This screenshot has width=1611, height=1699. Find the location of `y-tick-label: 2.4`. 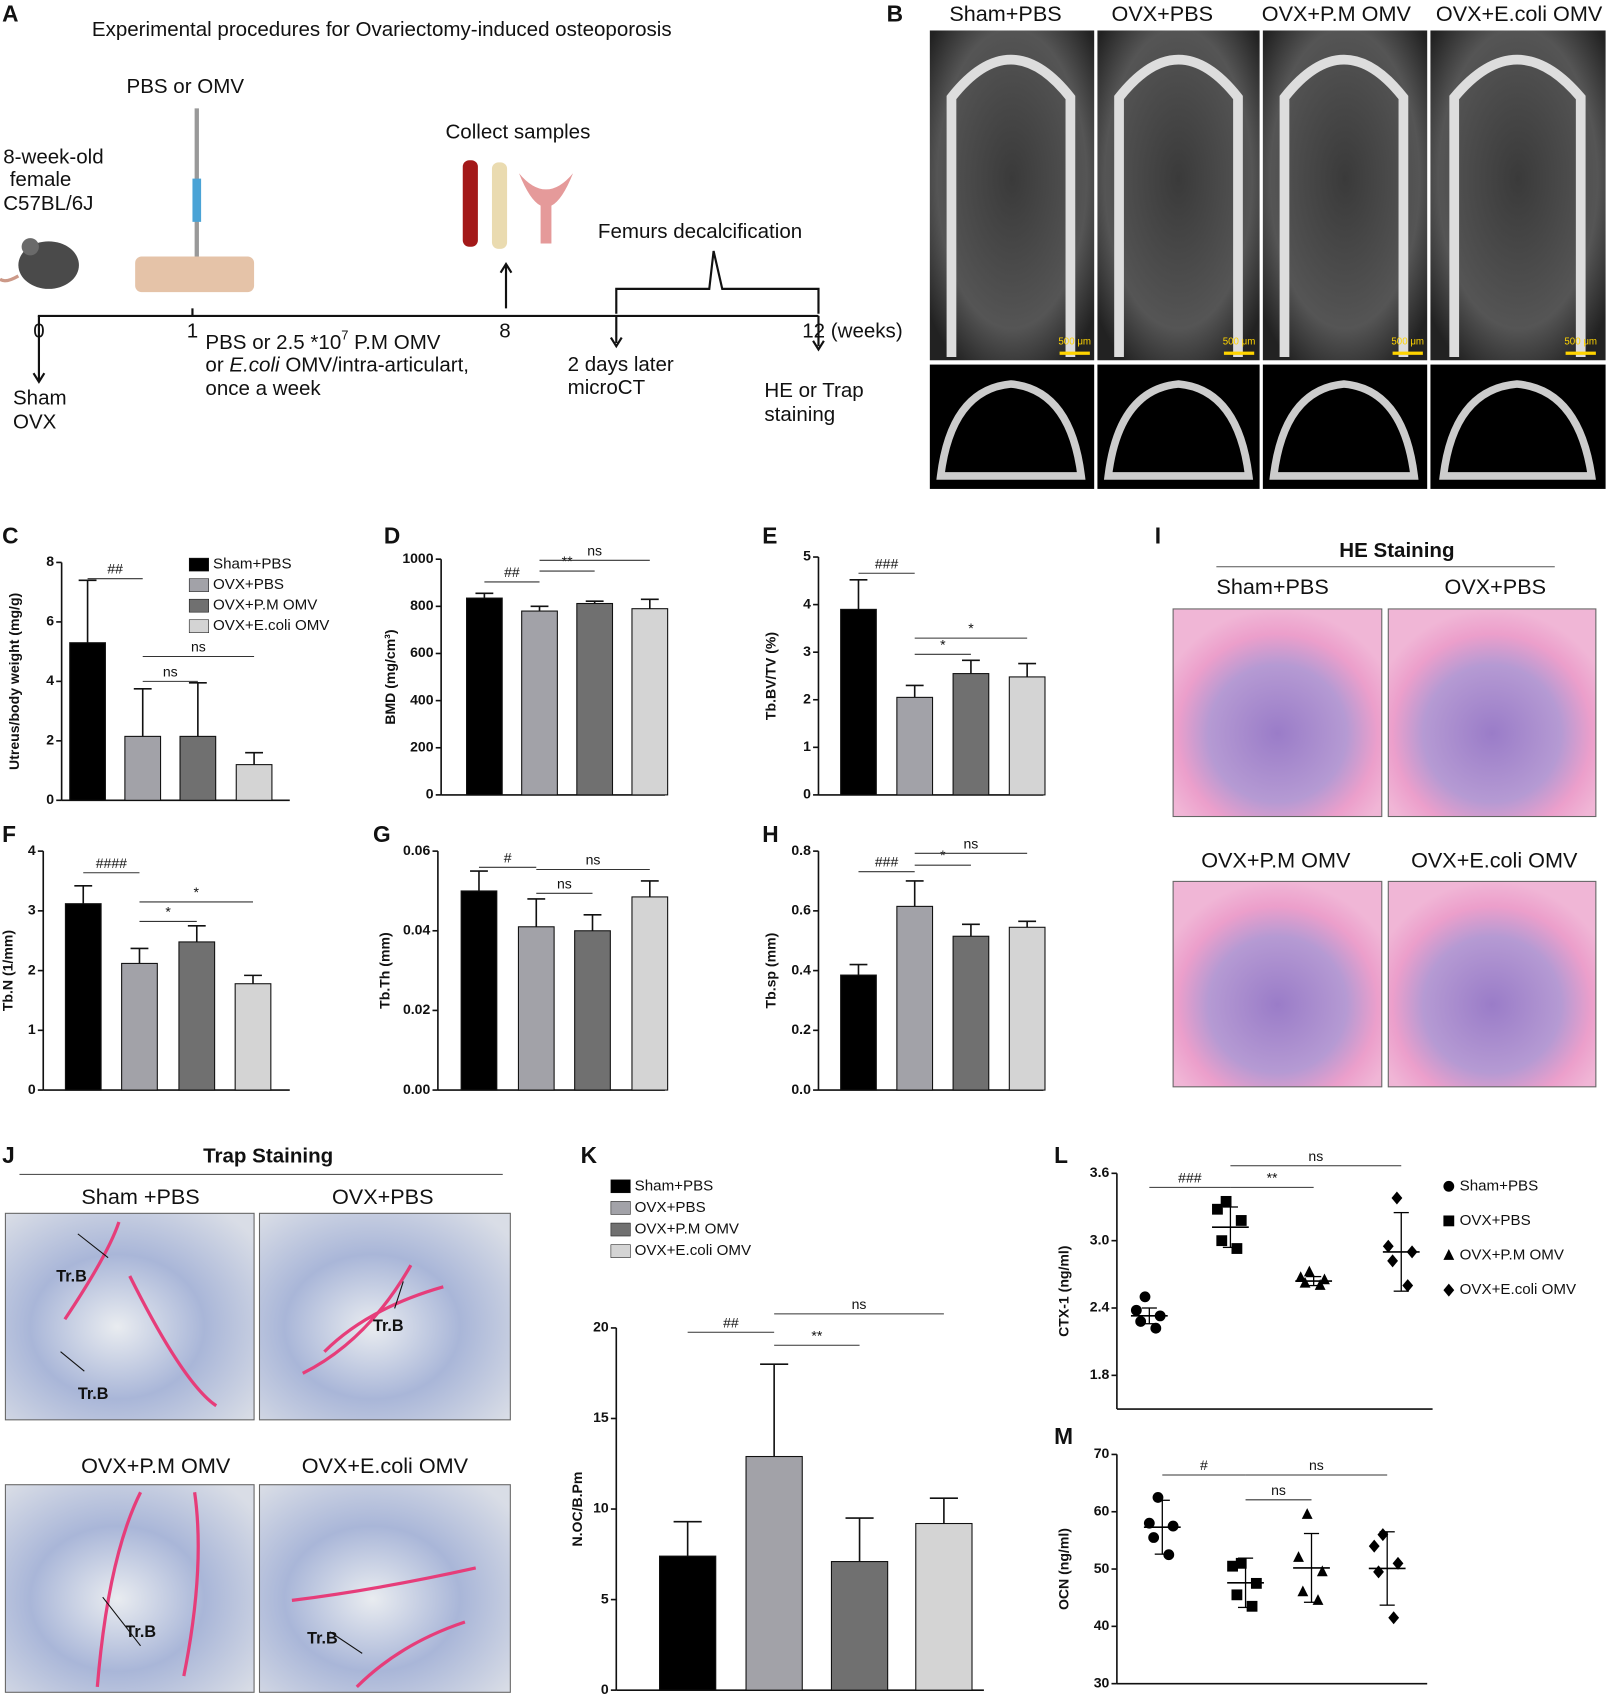

y-tick-label: 2.4 is located at coordinates (1100, 1307).